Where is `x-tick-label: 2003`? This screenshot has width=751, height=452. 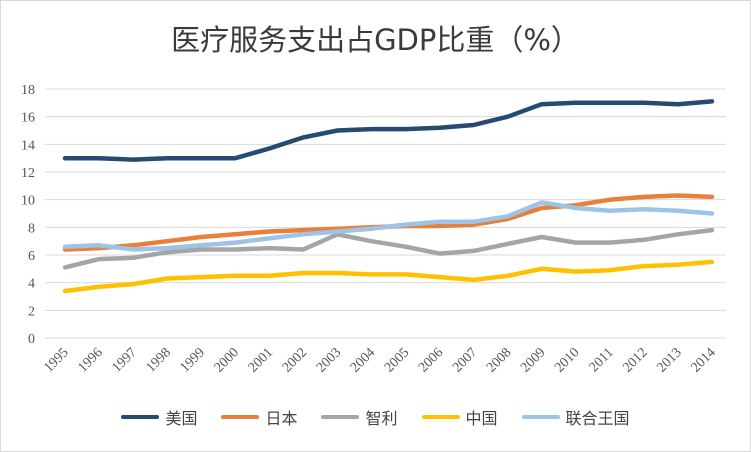
x-tick-label: 2003 is located at coordinates (329, 360).